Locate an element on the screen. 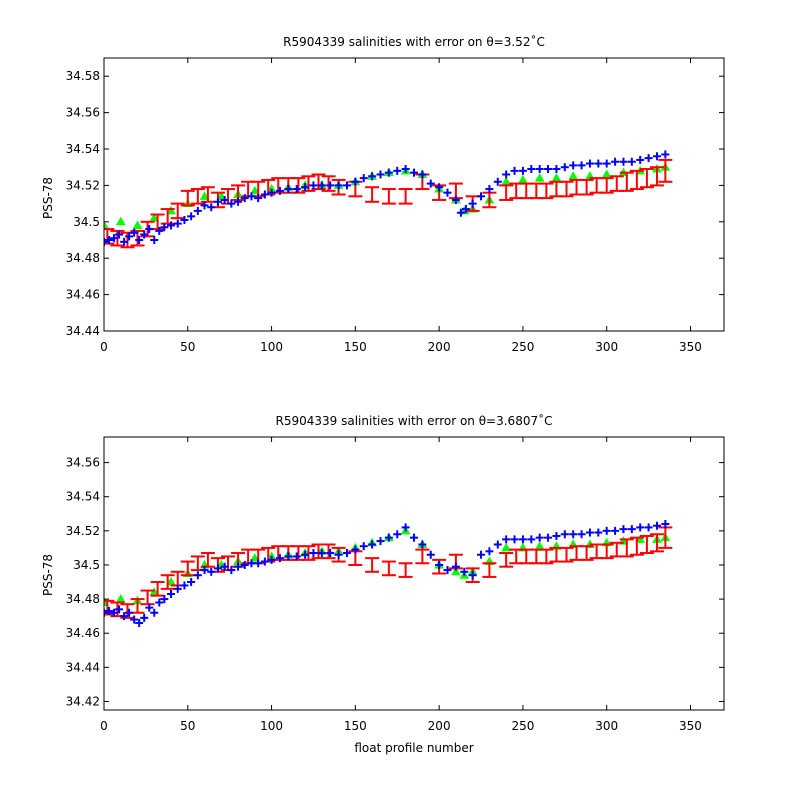 The width and height of the screenshot is (800, 800). x-tick-label: 150 is located at coordinates (355, 726).